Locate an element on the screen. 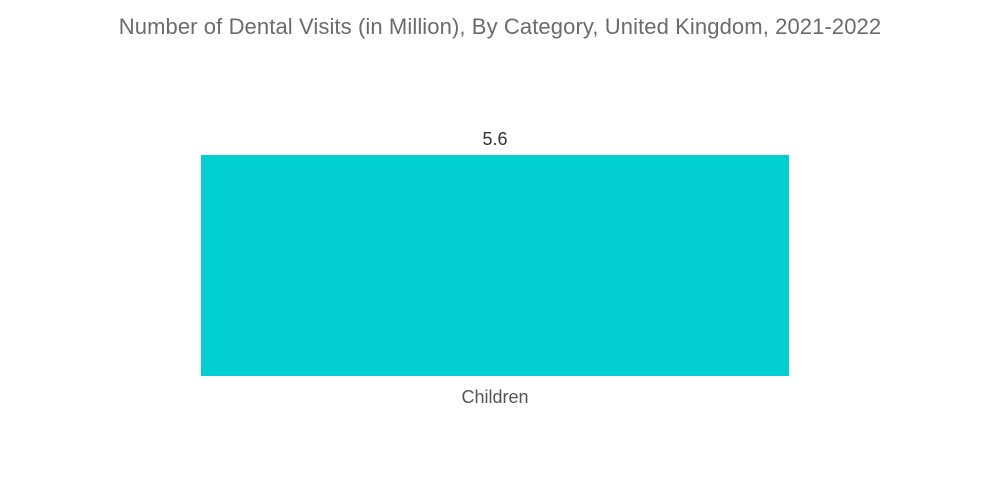  x-tick-label: Children is located at coordinates (494, 397).